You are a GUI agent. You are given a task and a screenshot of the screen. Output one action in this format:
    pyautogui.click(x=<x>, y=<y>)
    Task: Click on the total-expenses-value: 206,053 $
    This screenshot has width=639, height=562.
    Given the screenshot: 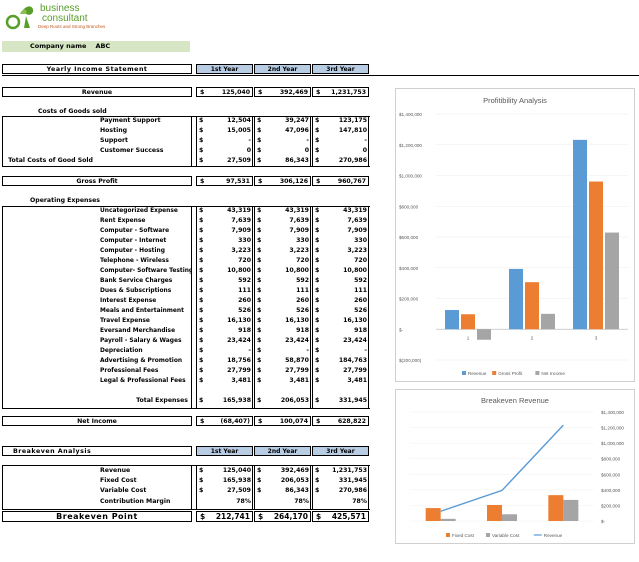 What is the action you would take?
    pyautogui.click(x=283, y=400)
    